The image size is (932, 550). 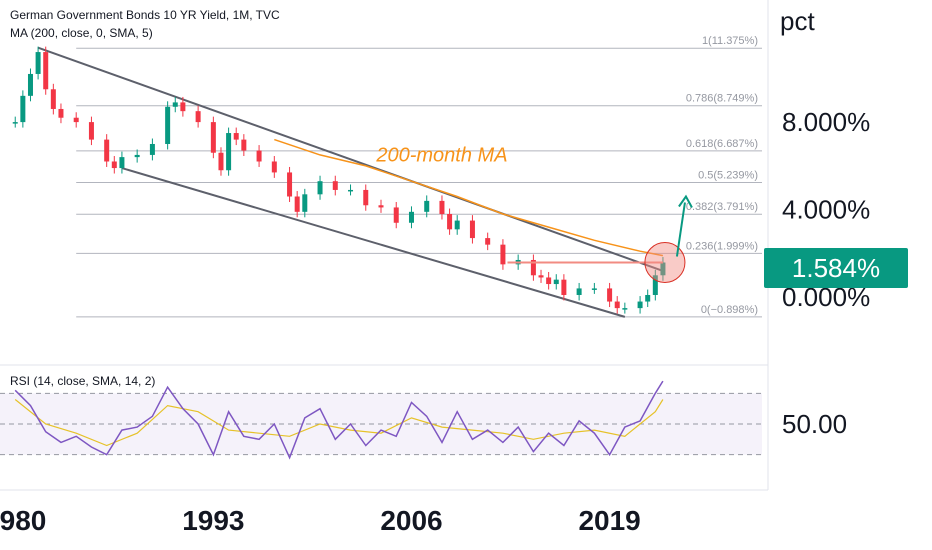 What do you see at coordinates (836, 268) in the screenshot?
I see `current-price-badge: 1.584%` at bounding box center [836, 268].